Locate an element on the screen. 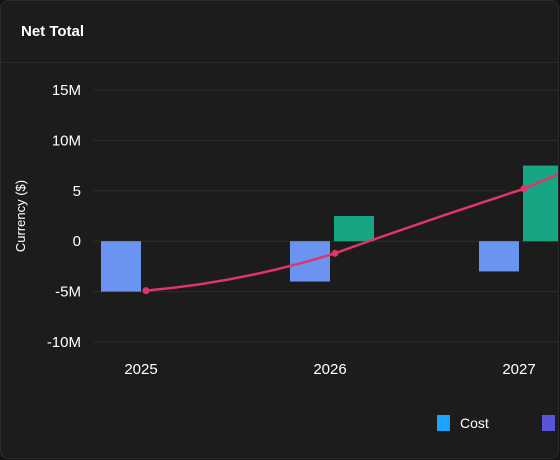 The height and width of the screenshot is (460, 560). legend-item-cost: Cost is located at coordinates (463, 423).